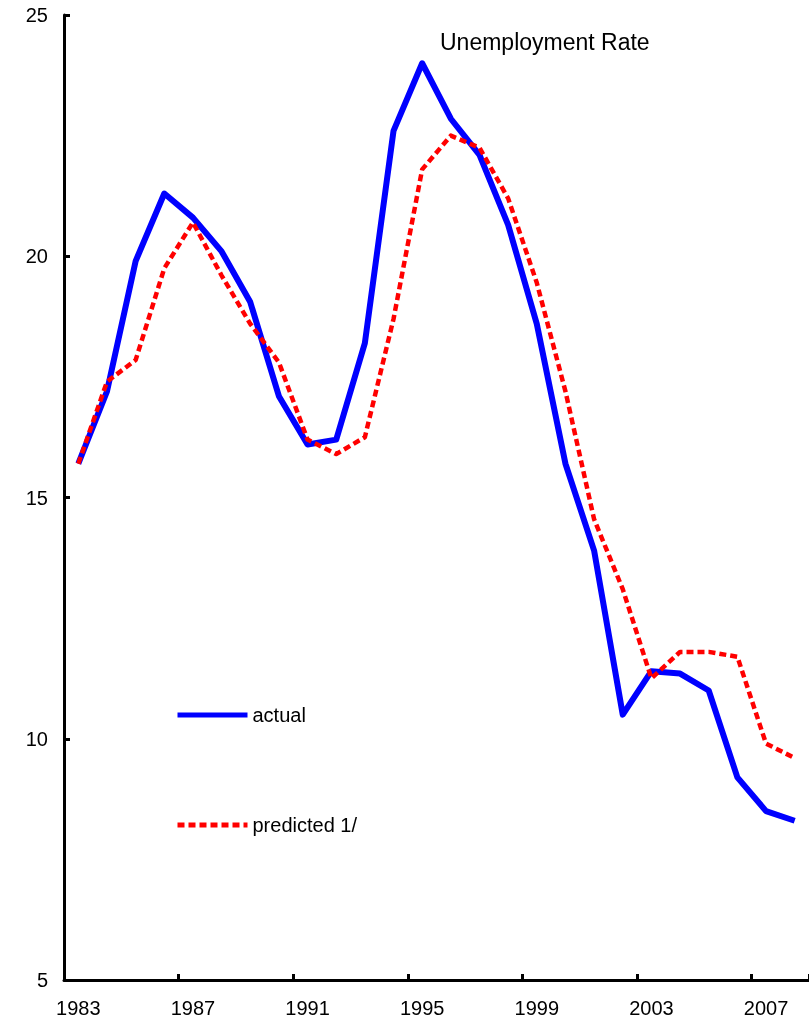 The width and height of the screenshot is (809, 1030). I want to click on text: Unemployment Rate, so click(545, 41).